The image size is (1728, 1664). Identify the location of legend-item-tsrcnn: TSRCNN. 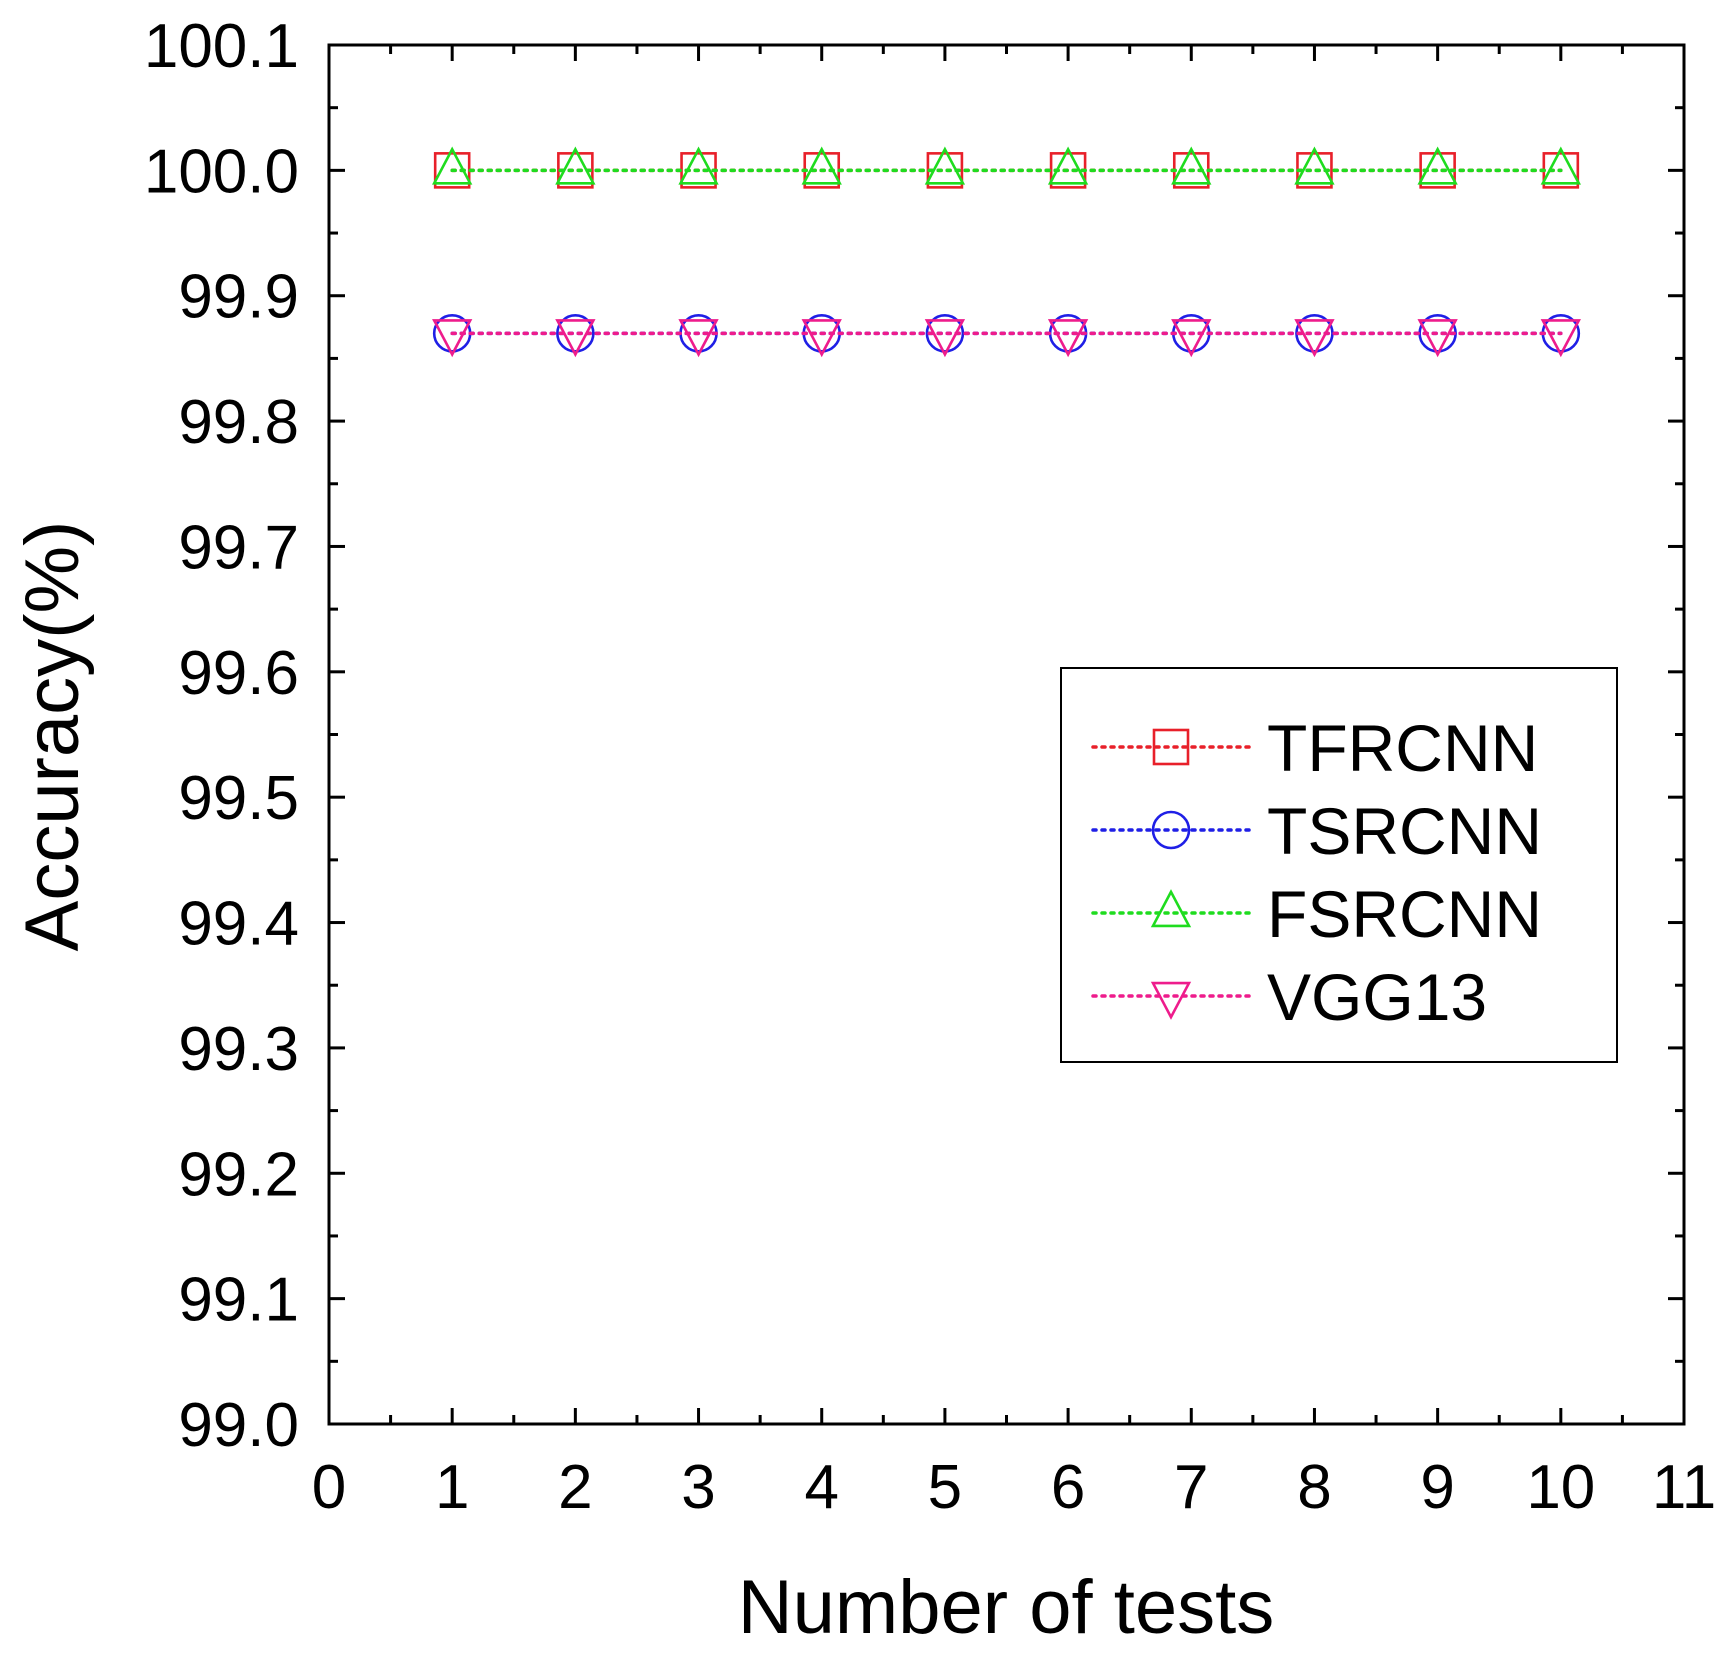
(1316, 831).